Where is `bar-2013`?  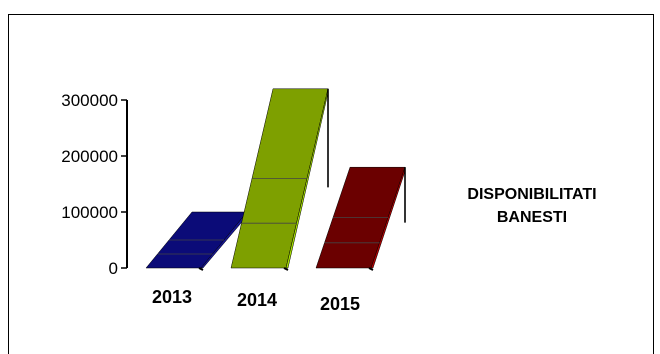
bar-2013 is located at coordinates (196, 241).